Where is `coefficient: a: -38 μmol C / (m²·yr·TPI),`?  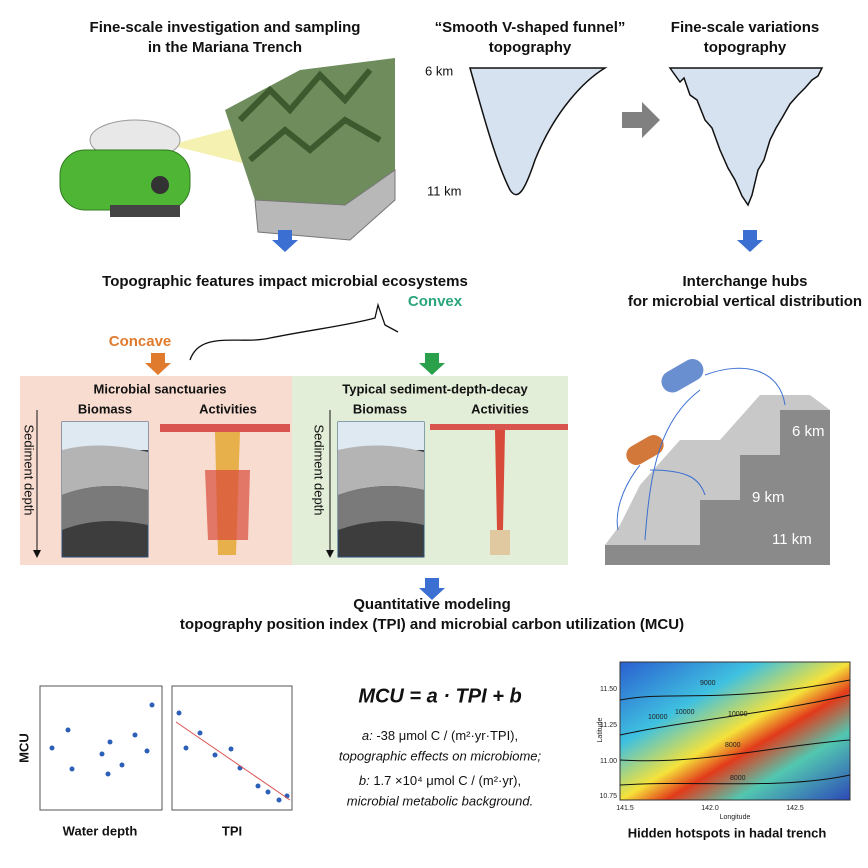
coefficient: a: -38 μmol C / (m²·yr·TPI), is located at coordinates (440, 735).